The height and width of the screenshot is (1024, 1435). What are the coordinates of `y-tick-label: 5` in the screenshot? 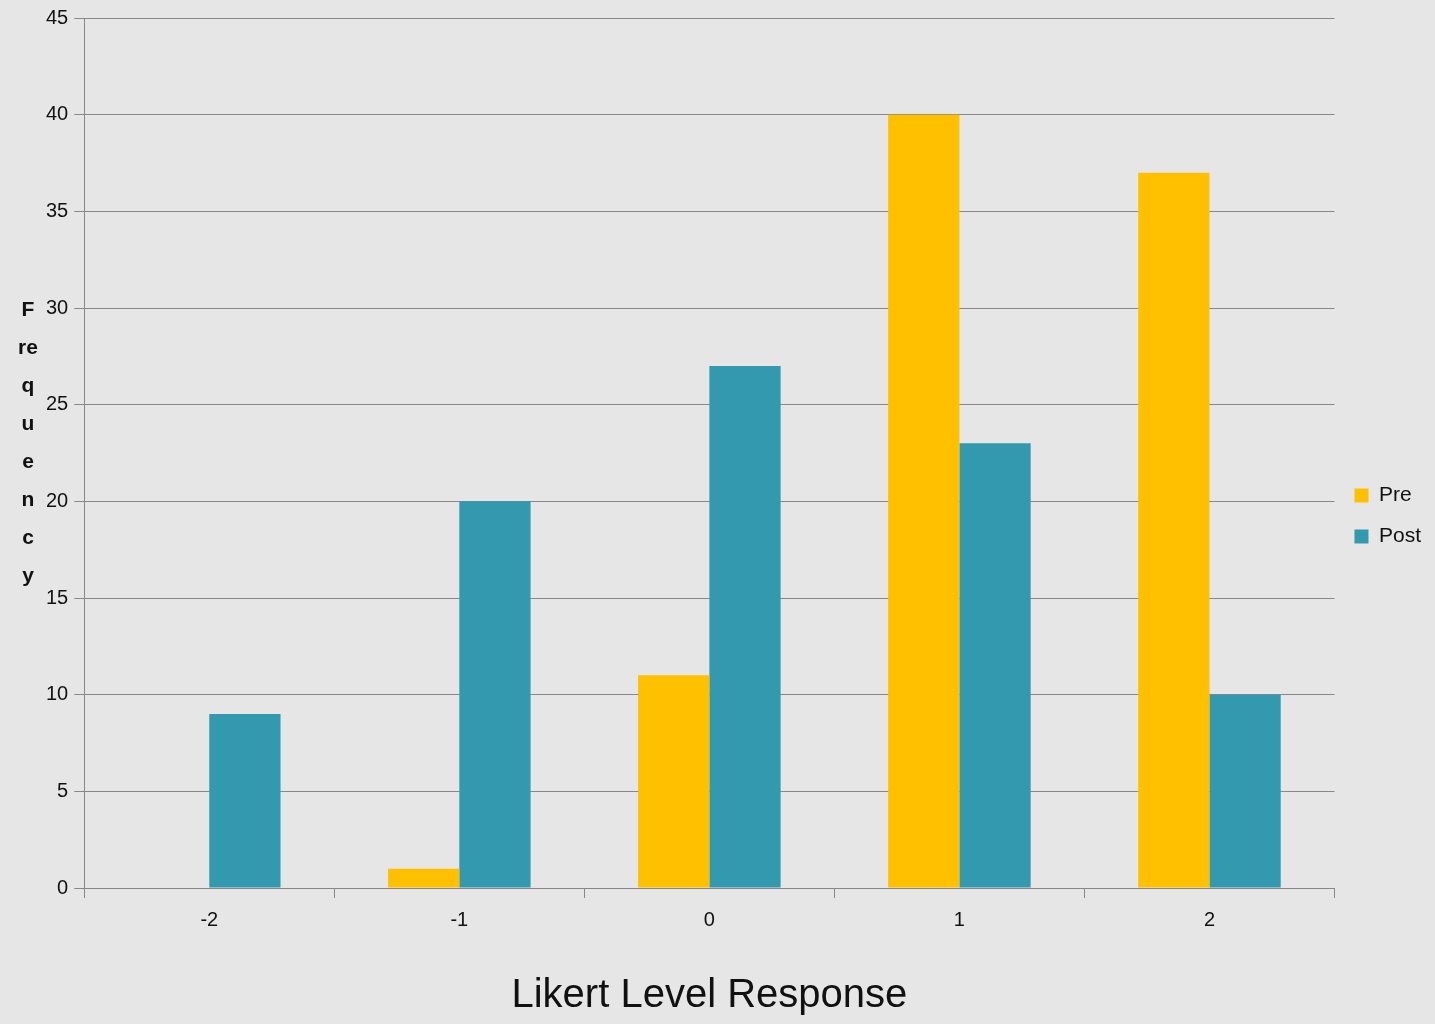 It's located at (63, 789).